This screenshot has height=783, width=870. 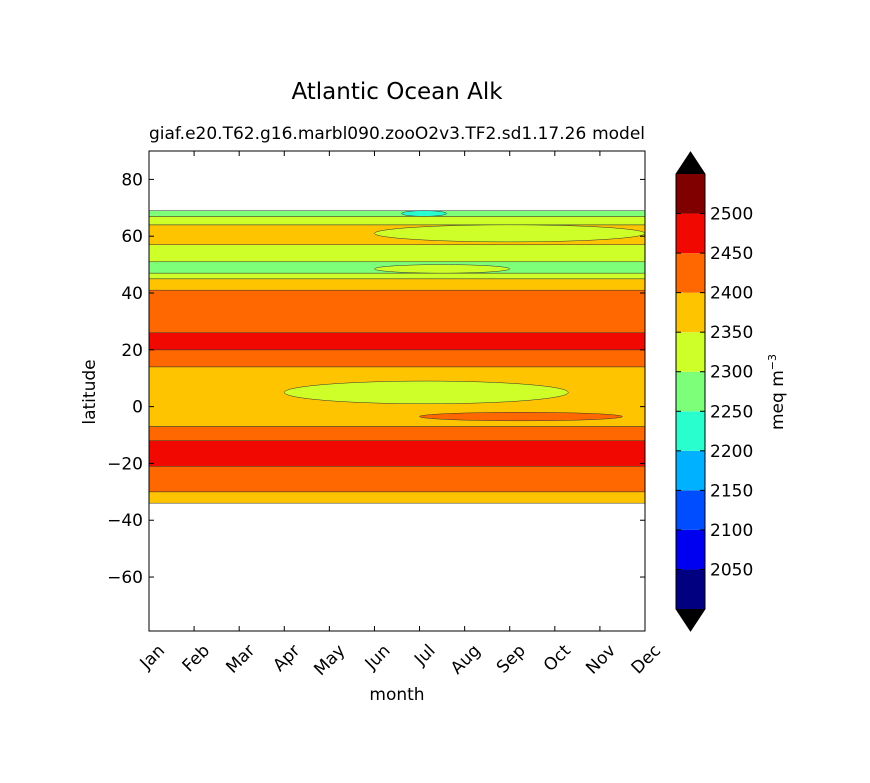 What do you see at coordinates (132, 180) in the screenshot?
I see `y-tick-label: 80` at bounding box center [132, 180].